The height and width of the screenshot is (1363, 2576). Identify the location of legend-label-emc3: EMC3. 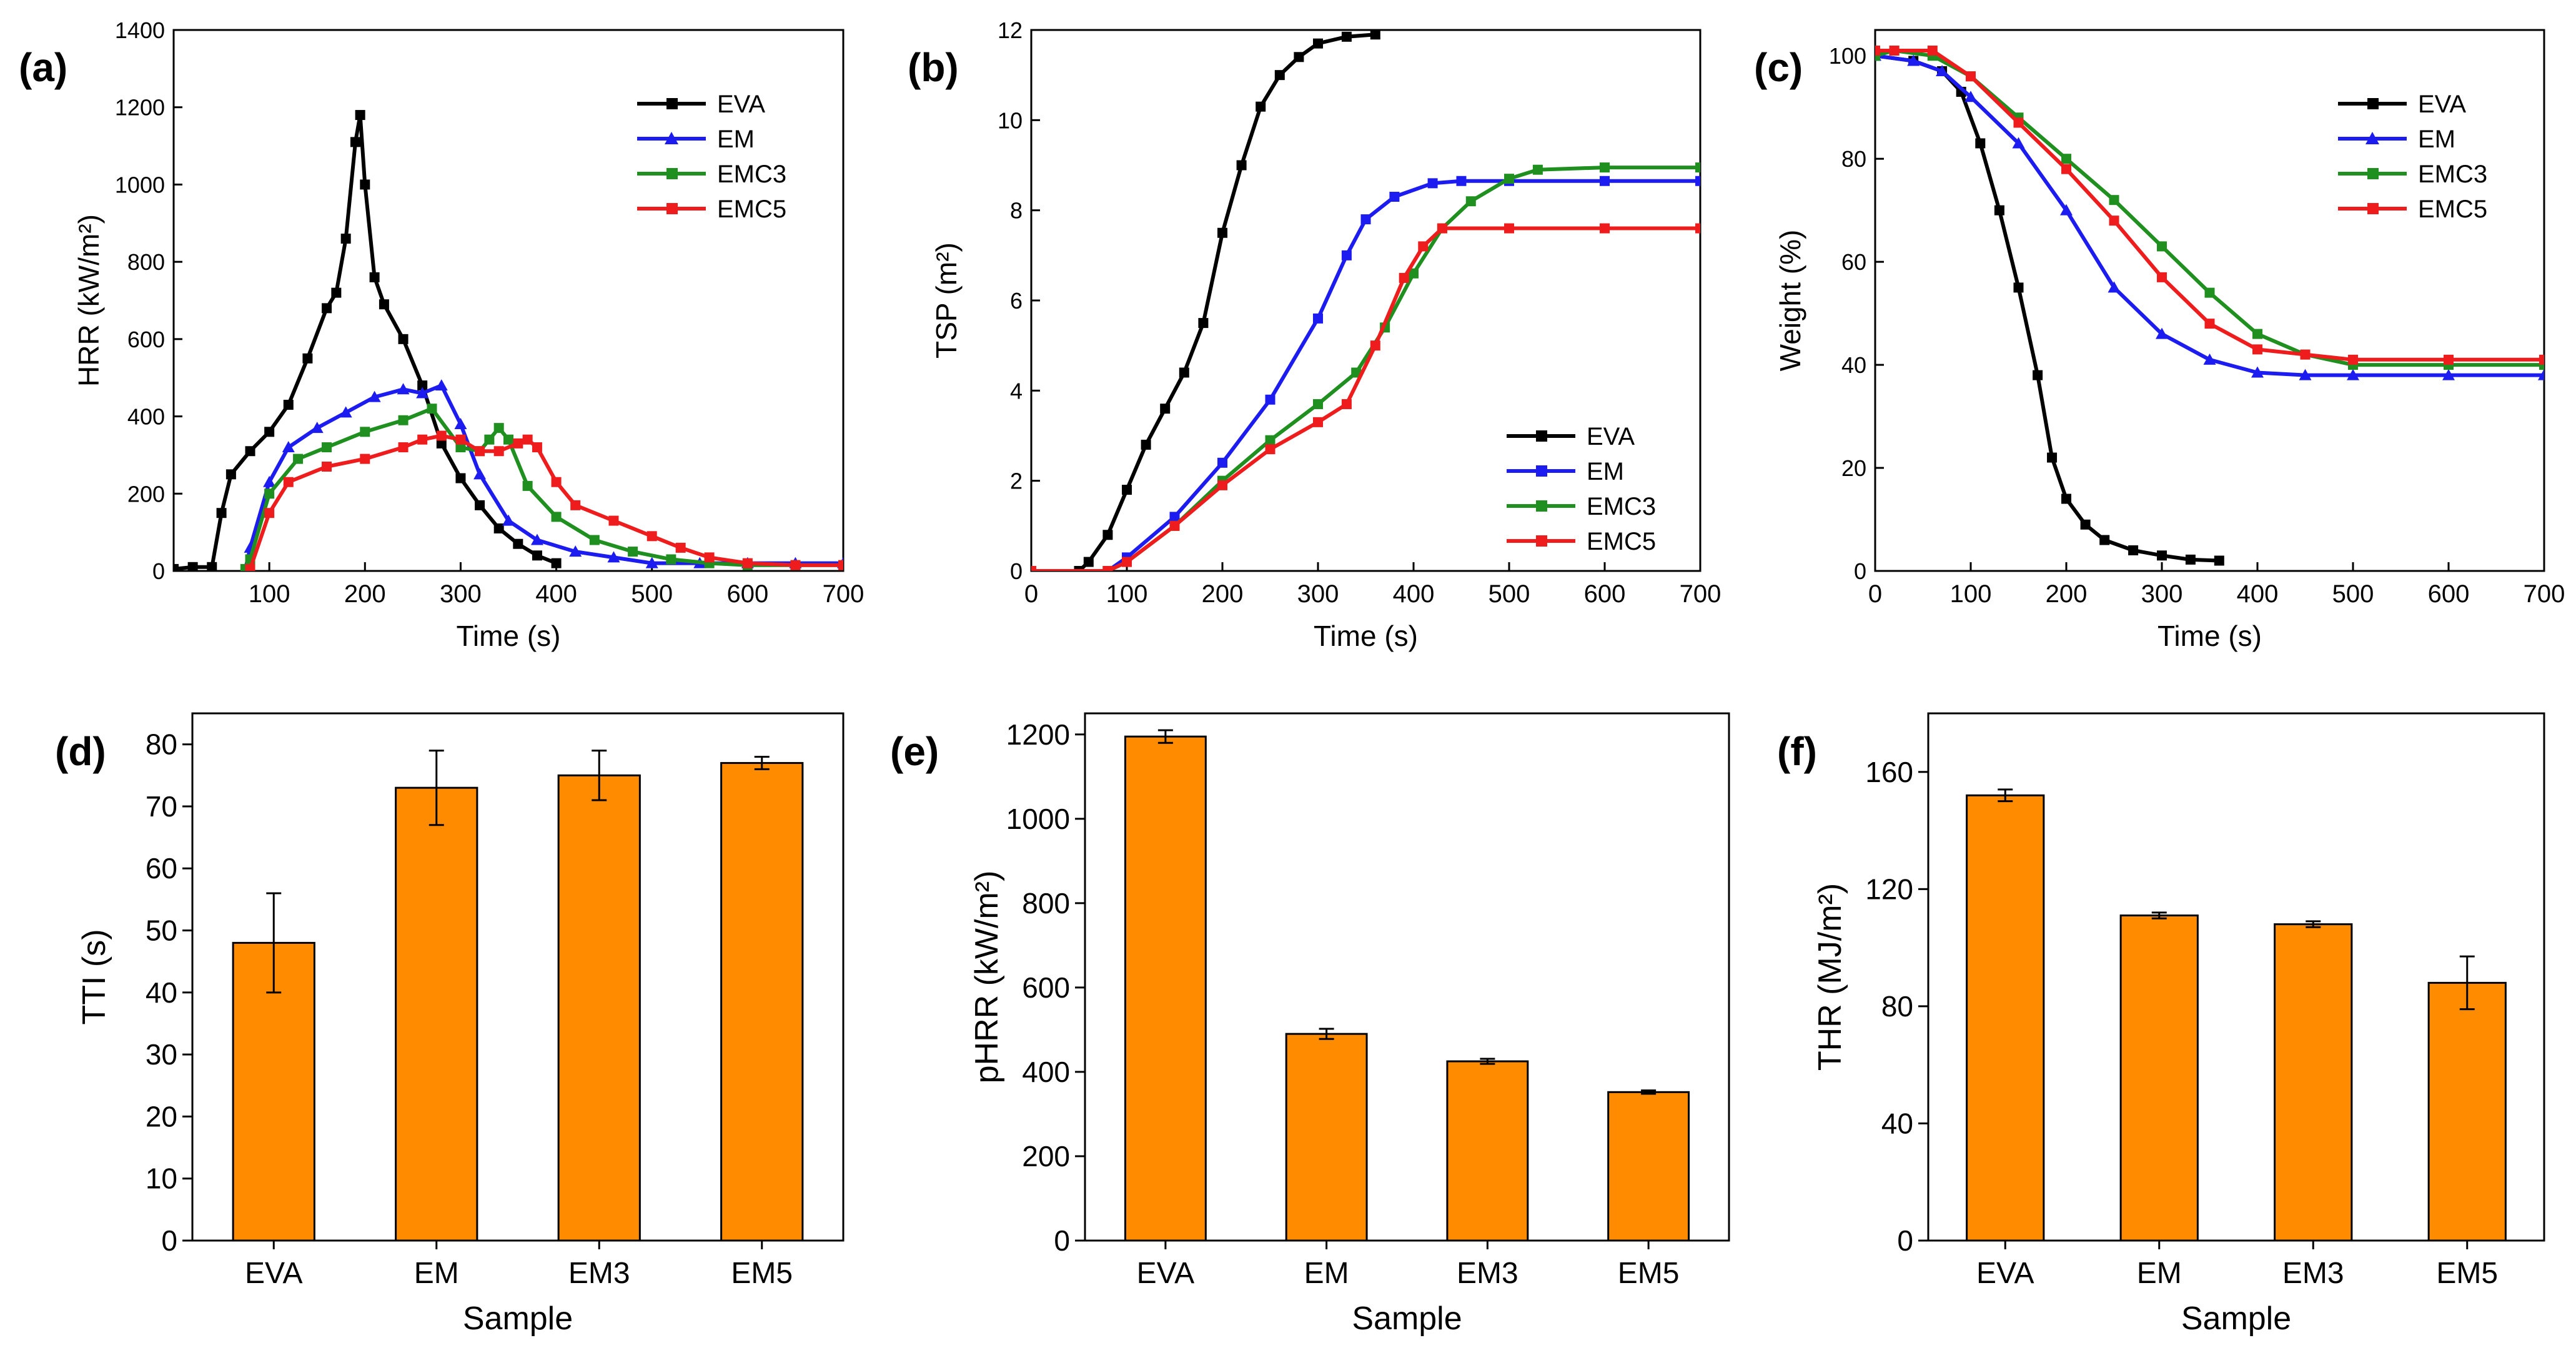
(1621, 506).